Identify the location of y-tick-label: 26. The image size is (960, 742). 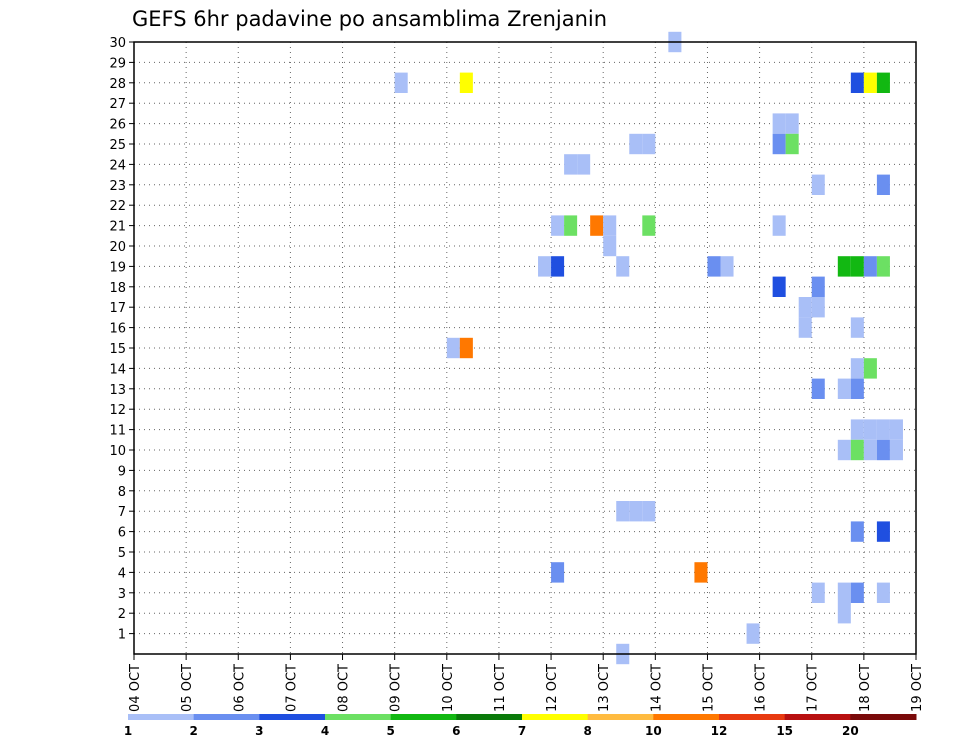
(117, 125).